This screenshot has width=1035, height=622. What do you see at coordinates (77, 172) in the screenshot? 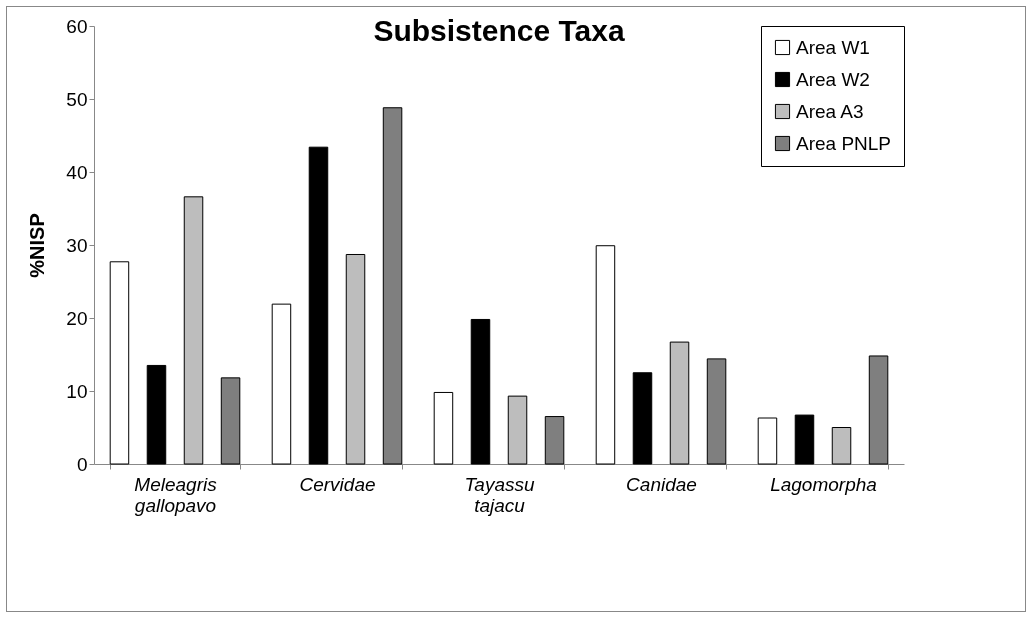
I see `y-tick-label: 40` at bounding box center [77, 172].